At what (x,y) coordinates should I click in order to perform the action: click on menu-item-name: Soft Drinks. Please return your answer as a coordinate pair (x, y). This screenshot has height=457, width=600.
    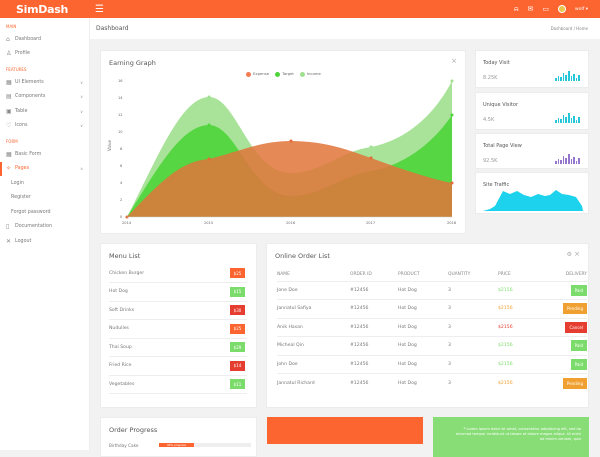
    Looking at the image, I should click on (122, 310).